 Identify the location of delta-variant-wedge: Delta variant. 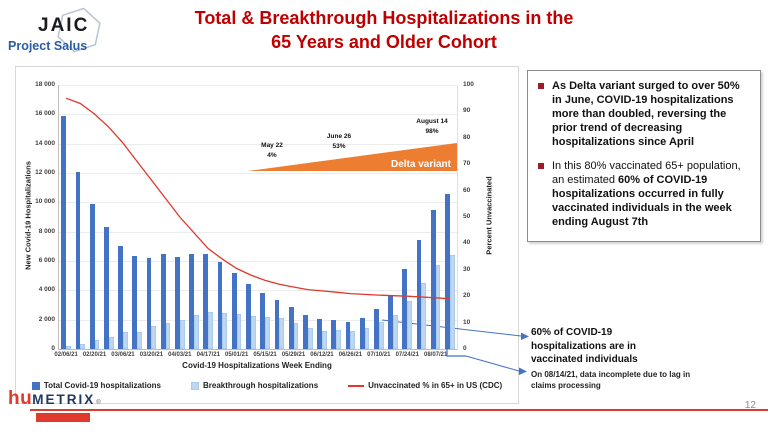
(352, 157).